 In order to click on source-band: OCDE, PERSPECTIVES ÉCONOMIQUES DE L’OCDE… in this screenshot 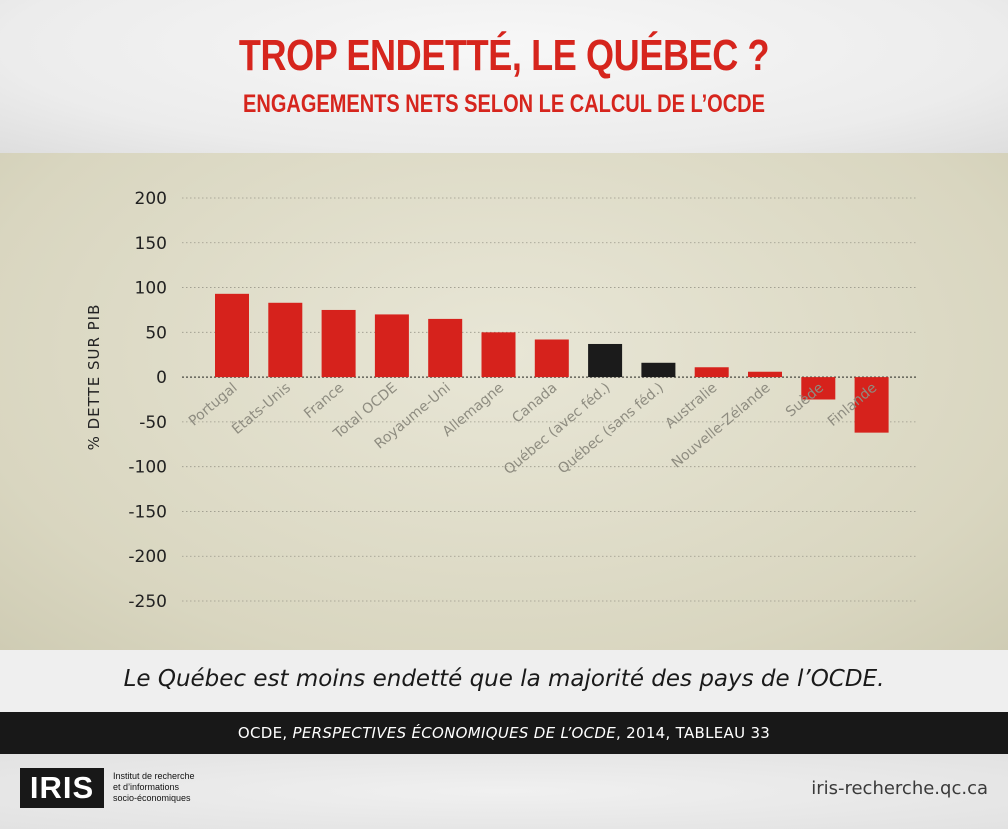, I will do `click(504, 733)`.